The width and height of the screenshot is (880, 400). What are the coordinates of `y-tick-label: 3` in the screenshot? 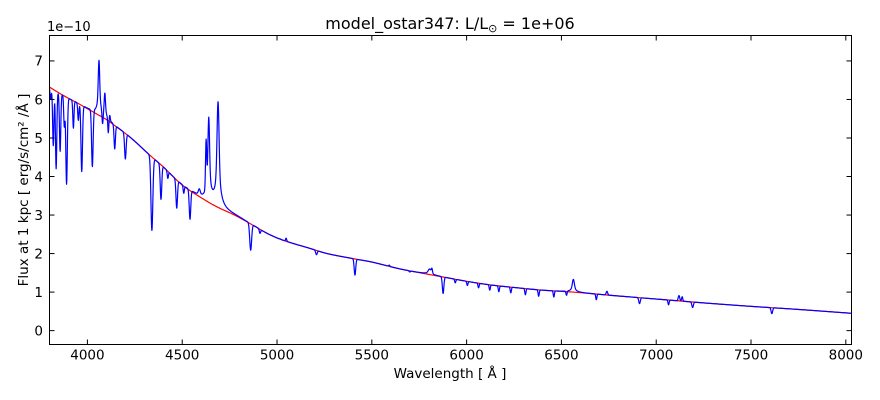 It's located at (38, 216).